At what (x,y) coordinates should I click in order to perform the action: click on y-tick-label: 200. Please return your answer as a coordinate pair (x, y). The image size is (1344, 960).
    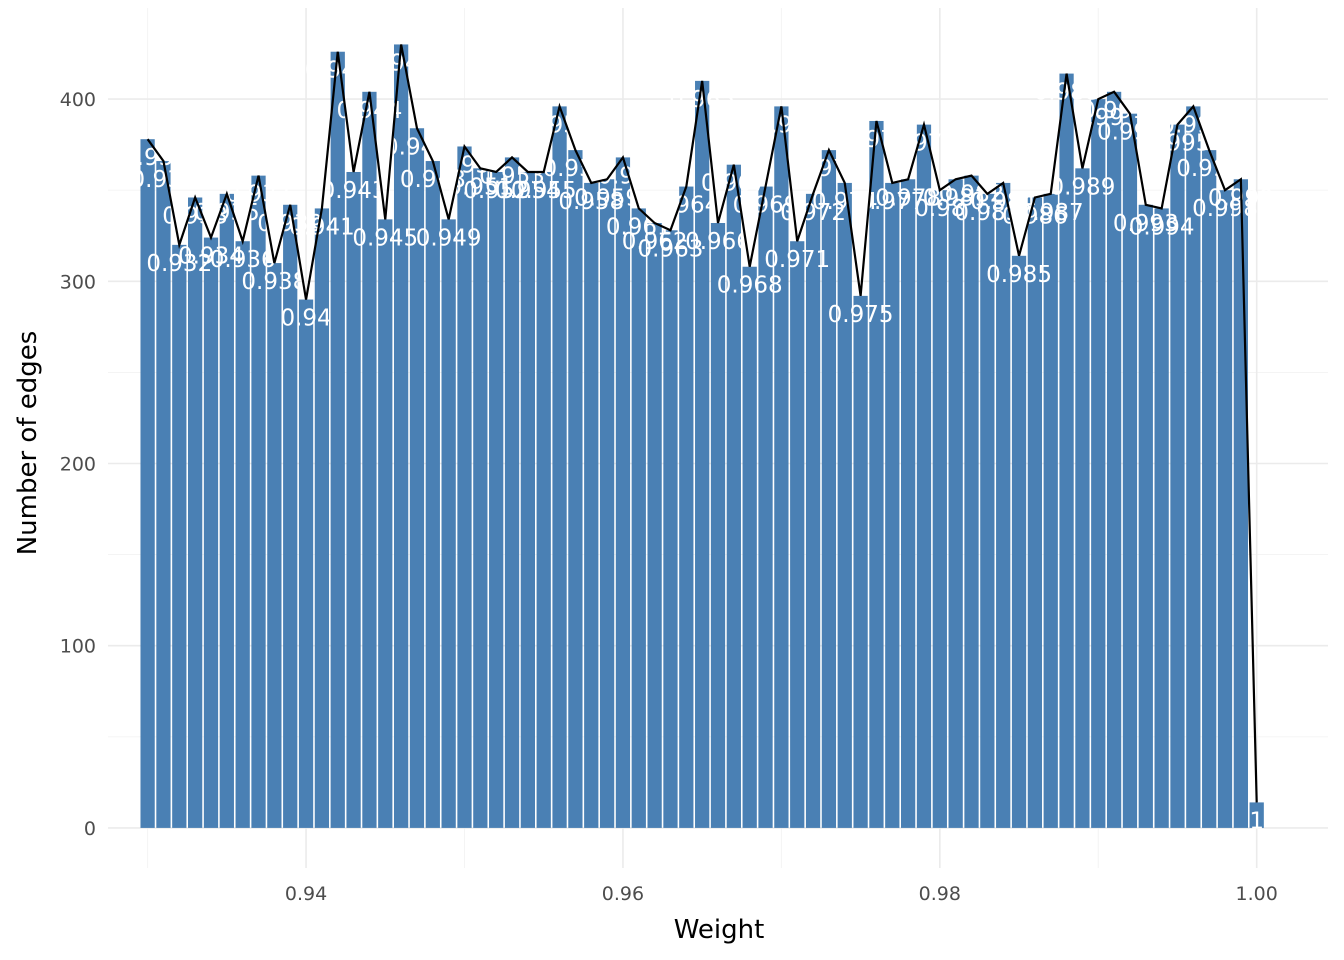
    Looking at the image, I should click on (78, 465).